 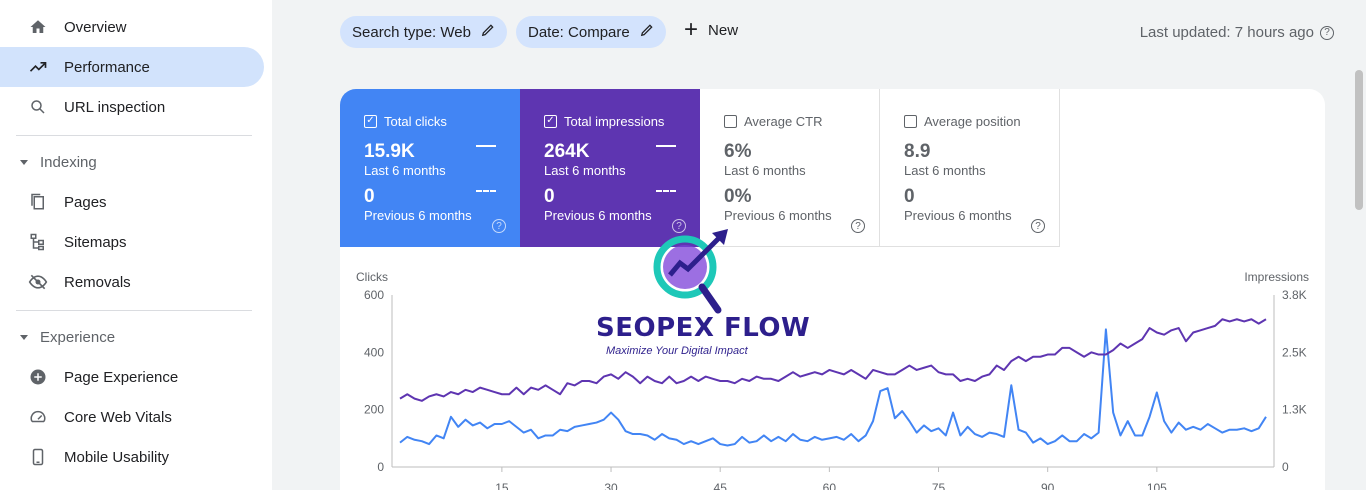 I want to click on magnifier-logo-icon, so click(x=690, y=271).